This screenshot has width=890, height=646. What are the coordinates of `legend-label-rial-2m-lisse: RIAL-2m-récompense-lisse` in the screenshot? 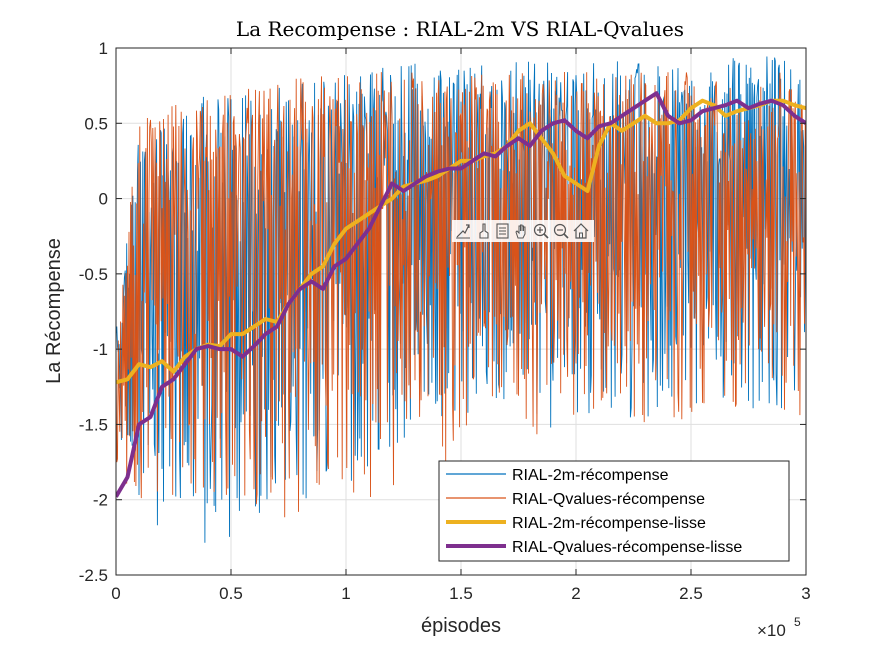 It's located at (609, 523).